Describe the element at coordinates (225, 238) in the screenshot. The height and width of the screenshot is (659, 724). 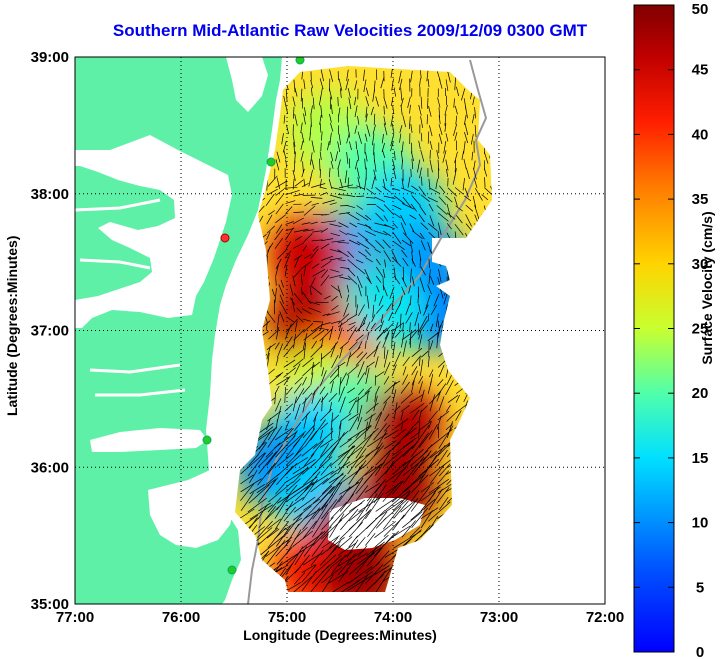
I see `station-marker` at that location.